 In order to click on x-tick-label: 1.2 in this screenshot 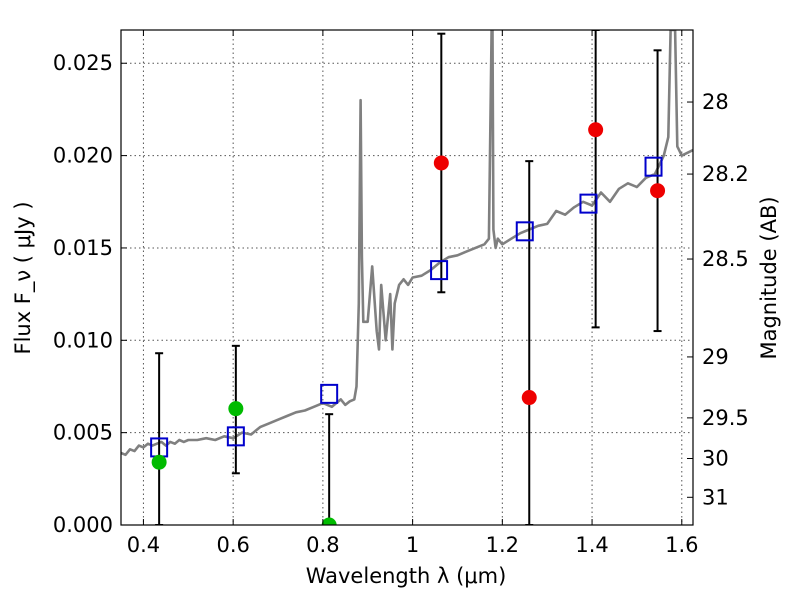, I will do `click(502, 545)`.